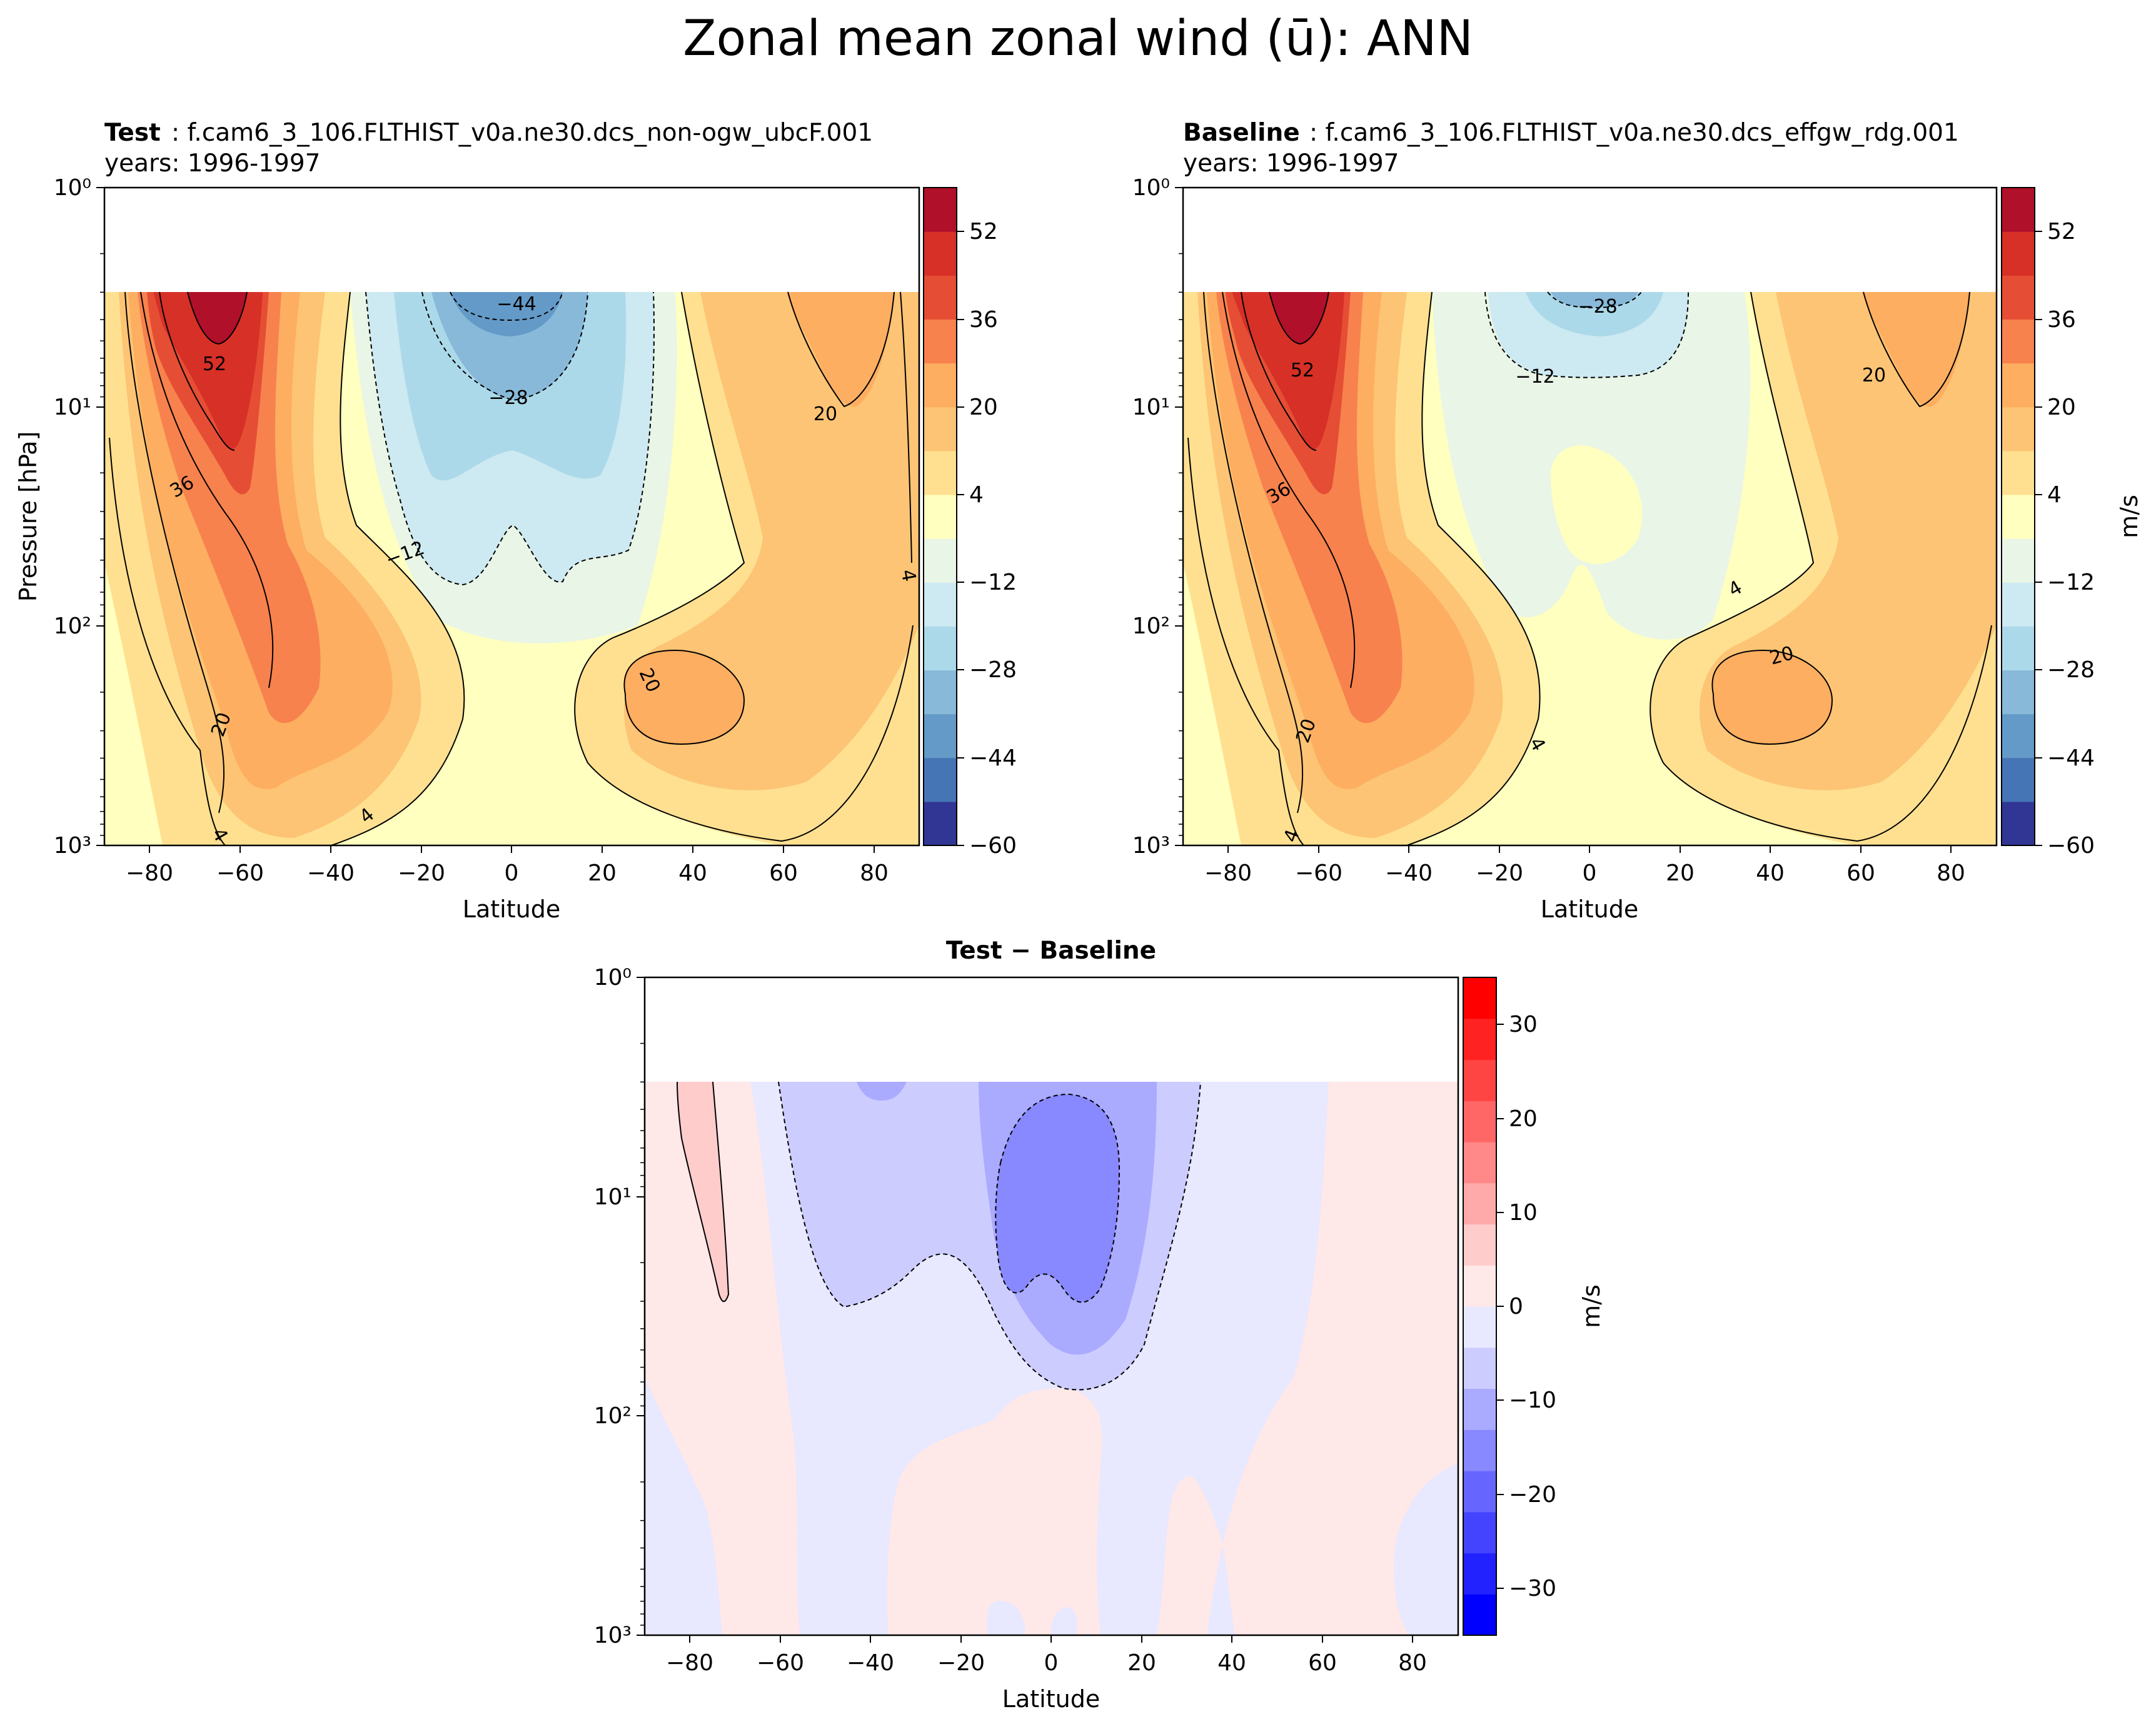 The image size is (2156, 1729). I want to click on field-layer-n36, so click(506, 314).